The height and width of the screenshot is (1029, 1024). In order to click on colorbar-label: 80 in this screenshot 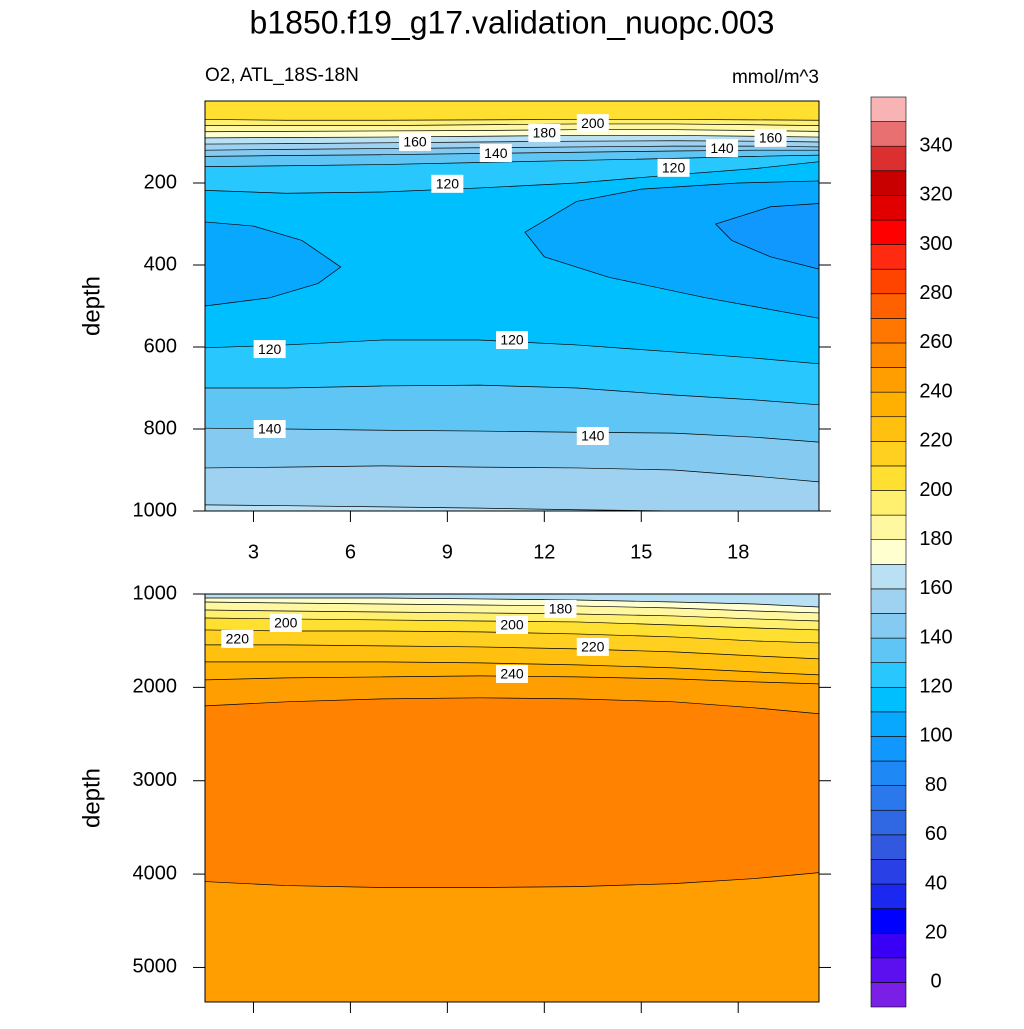, I will do `click(936, 785)`.